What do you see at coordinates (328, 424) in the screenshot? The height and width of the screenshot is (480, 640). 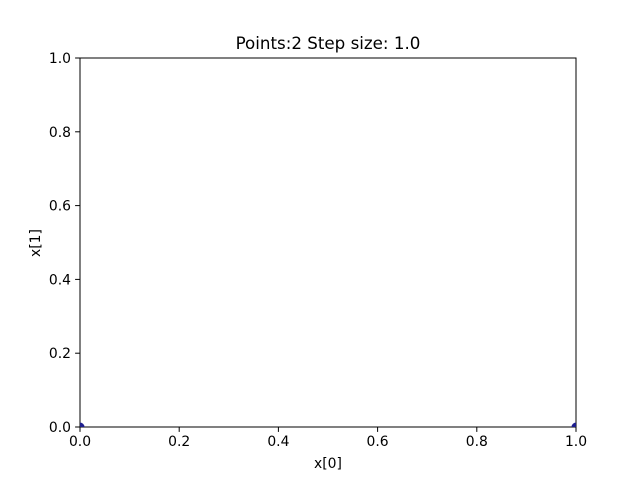 I see `data-points` at bounding box center [328, 424].